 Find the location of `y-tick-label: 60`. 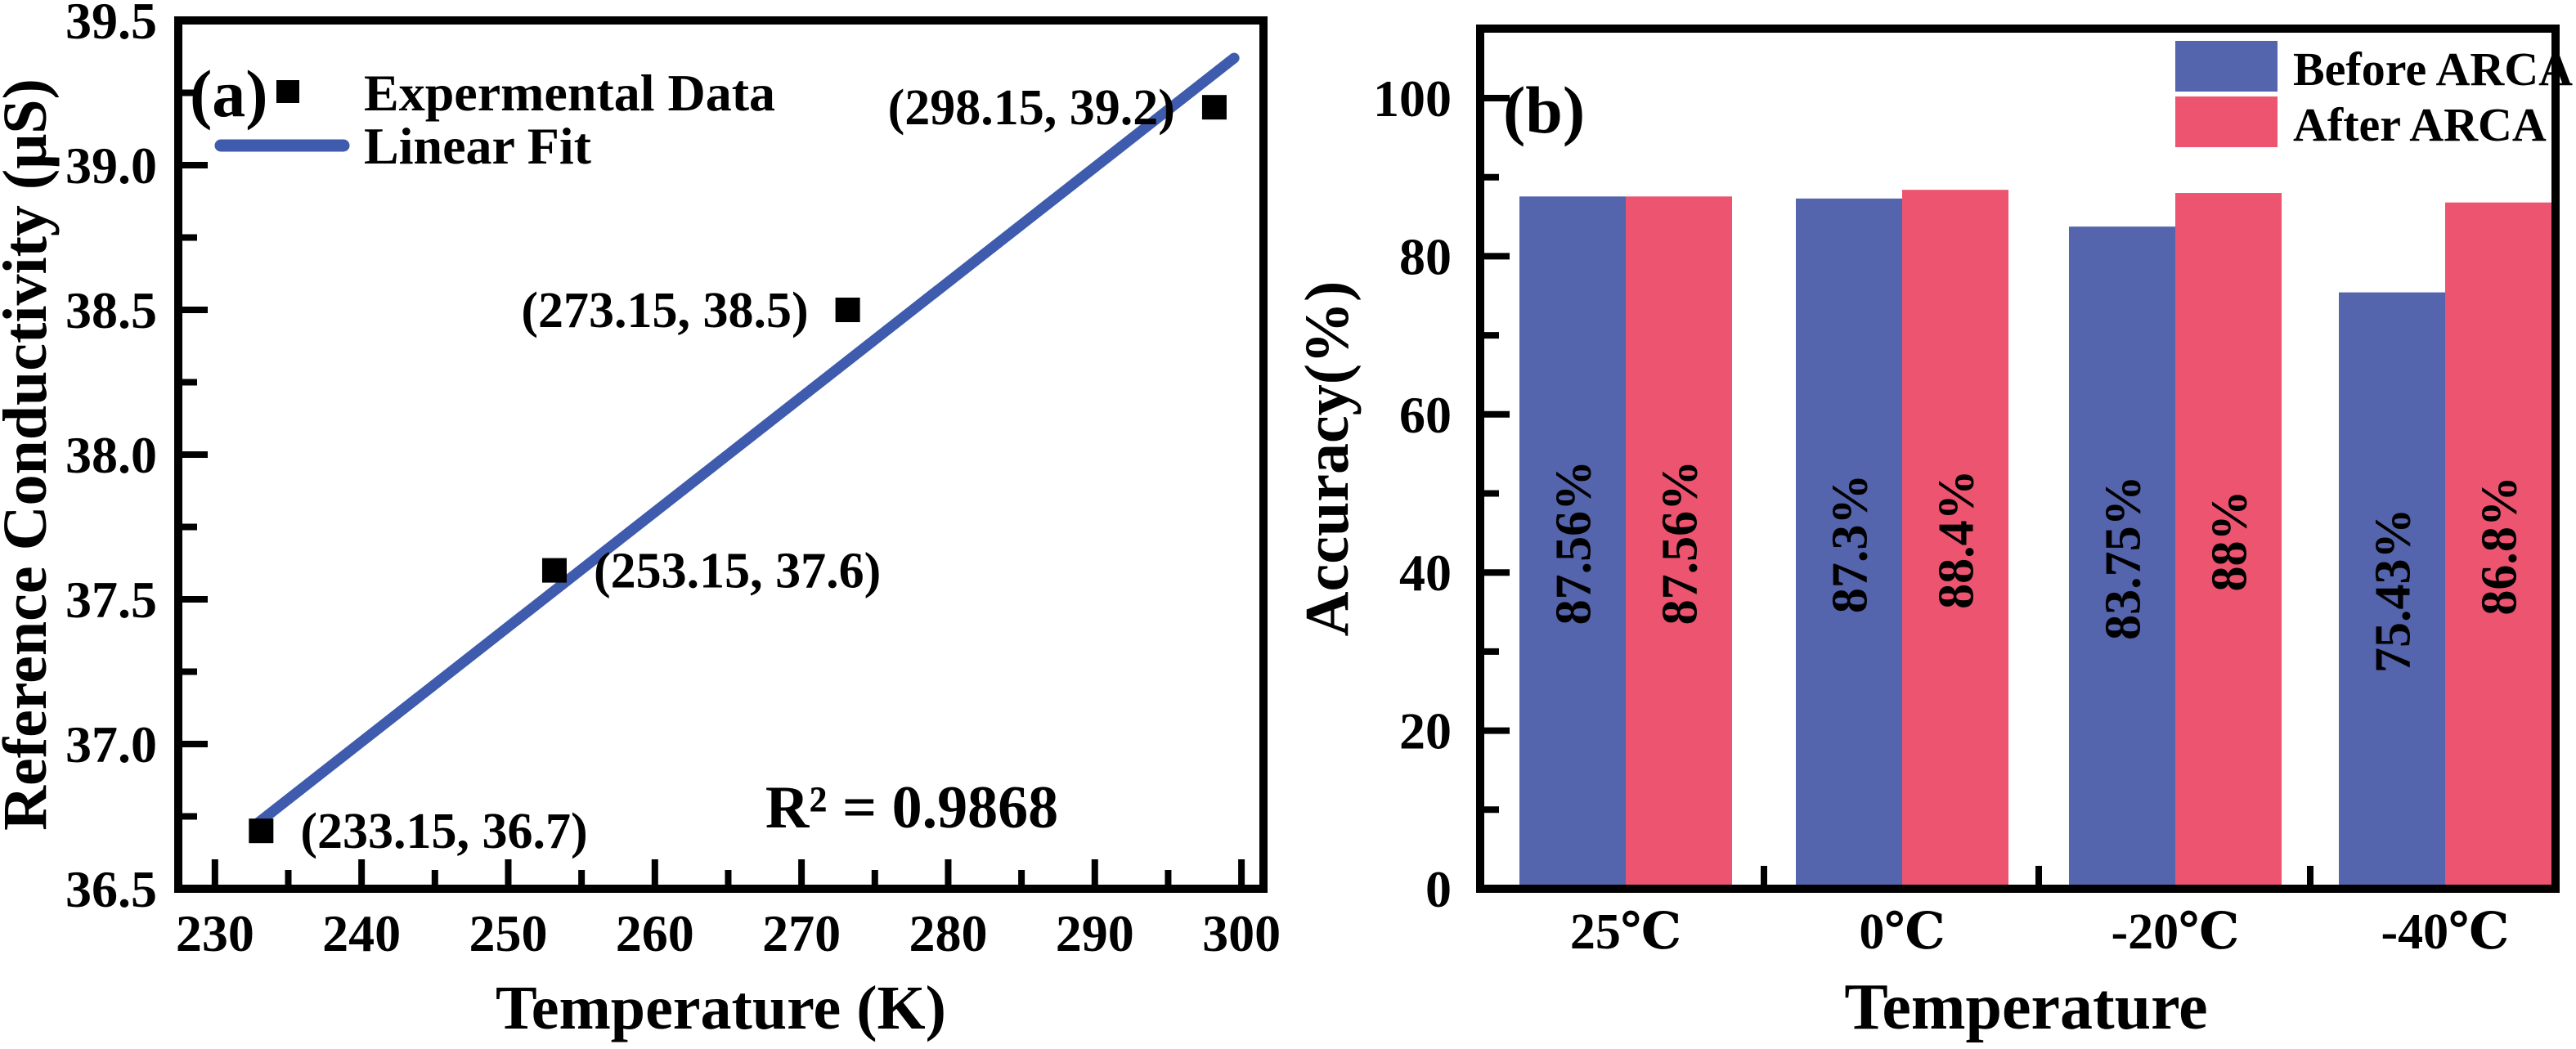

y-tick-label: 60 is located at coordinates (1425, 415).